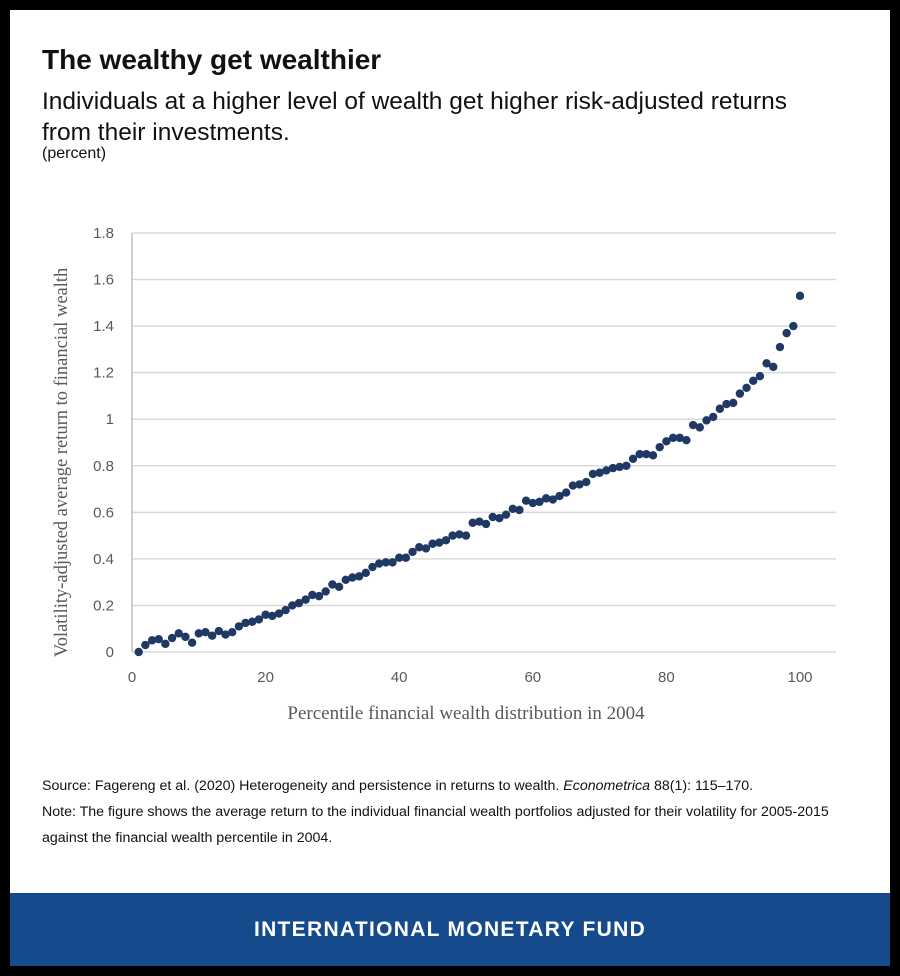 Image resolution: width=900 pixels, height=976 pixels. What do you see at coordinates (799, 677) in the screenshot?
I see `x-tick-label: 100` at bounding box center [799, 677].